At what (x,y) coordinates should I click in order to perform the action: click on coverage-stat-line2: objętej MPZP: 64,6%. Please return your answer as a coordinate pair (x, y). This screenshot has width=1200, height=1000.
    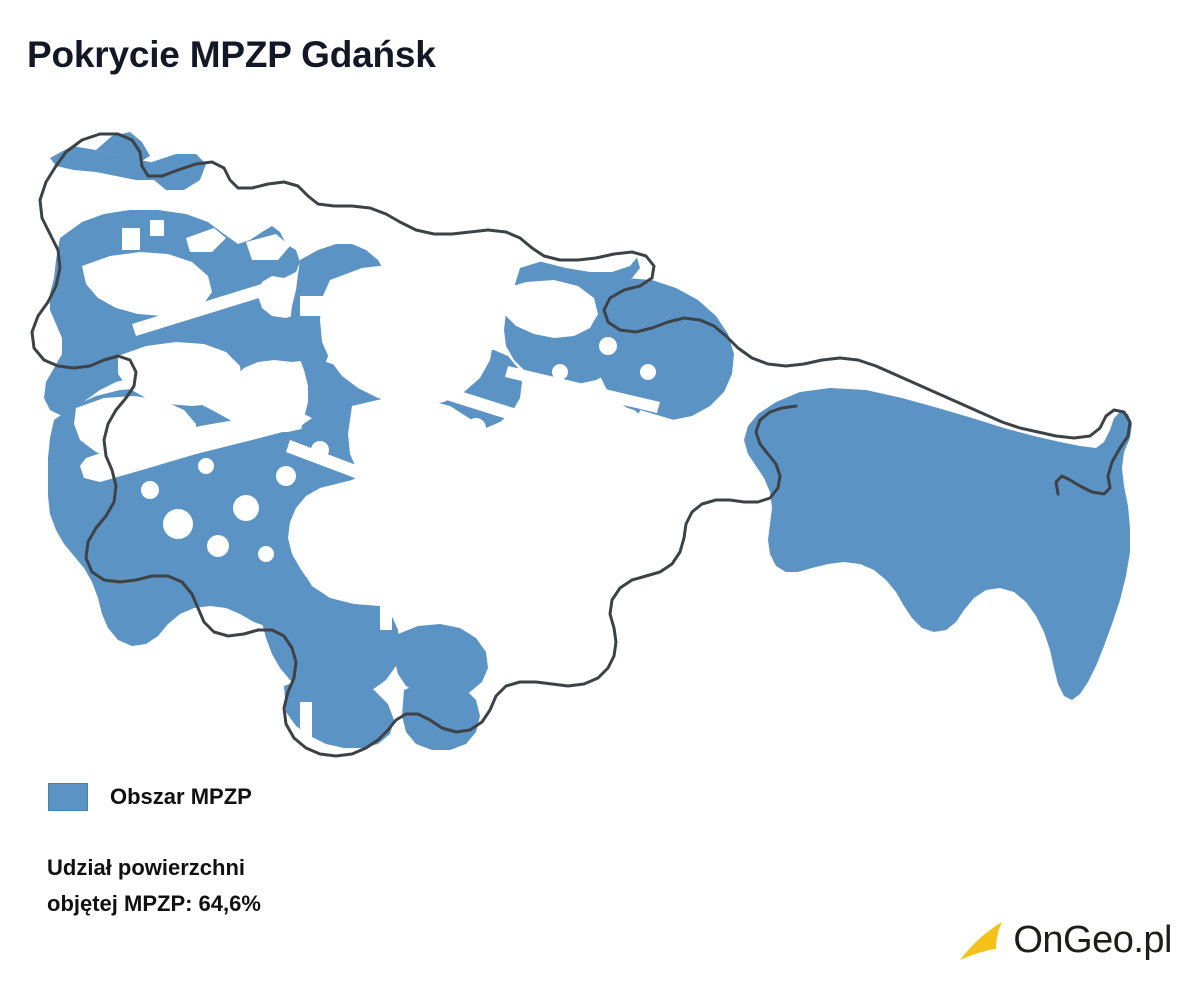
    Looking at the image, I should click on (154, 903).